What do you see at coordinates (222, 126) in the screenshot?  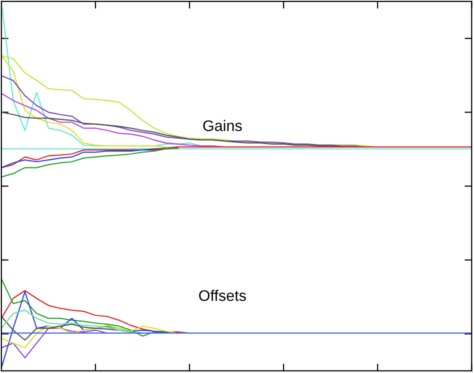 I see `annotation: Gains` at bounding box center [222, 126].